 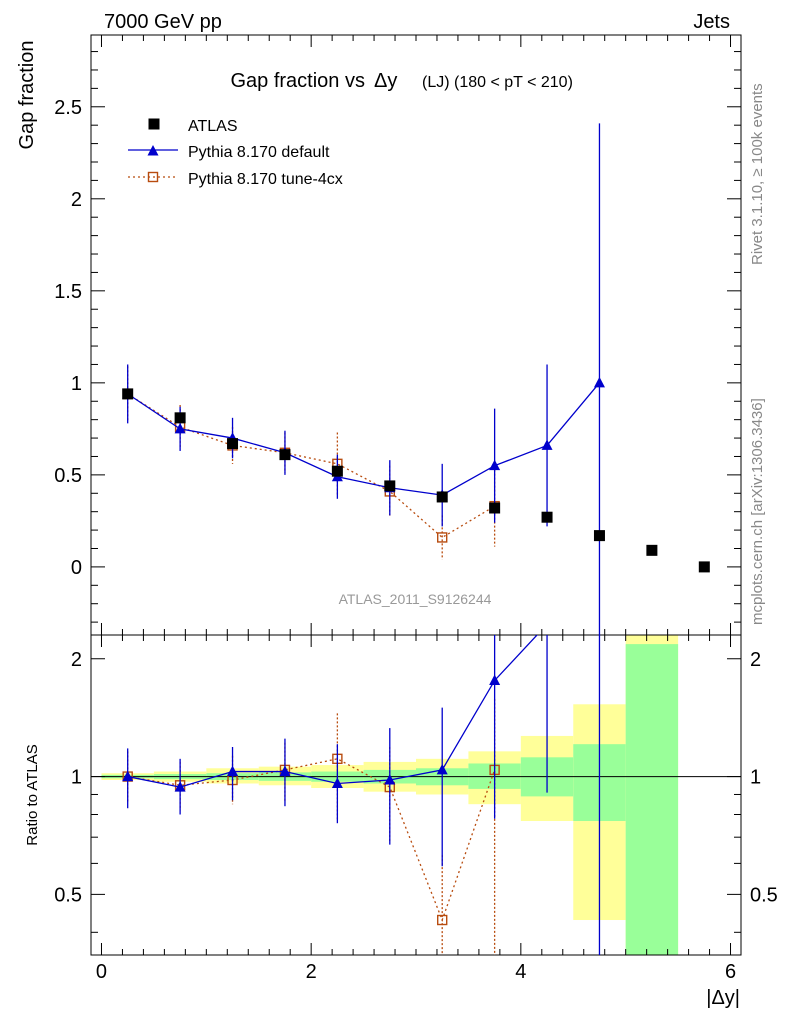 I want to click on analysis-watermark: ATLAS_2011_S9126244, so click(x=415, y=599).